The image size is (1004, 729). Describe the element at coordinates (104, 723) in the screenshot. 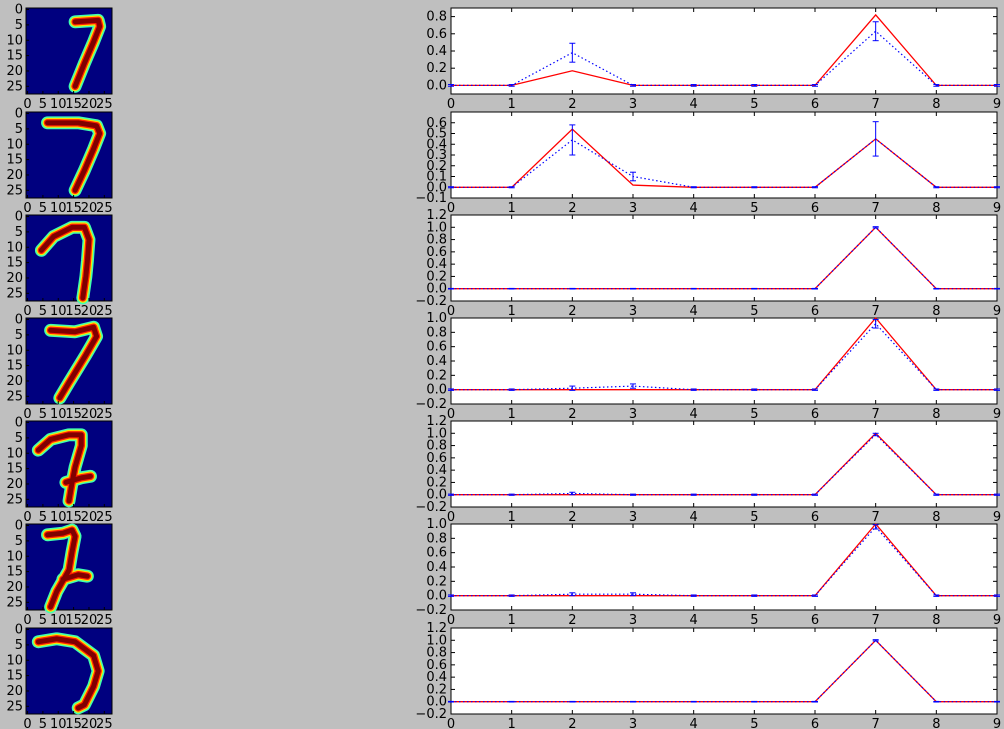

I see `image-x-tick-label: 25` at that location.